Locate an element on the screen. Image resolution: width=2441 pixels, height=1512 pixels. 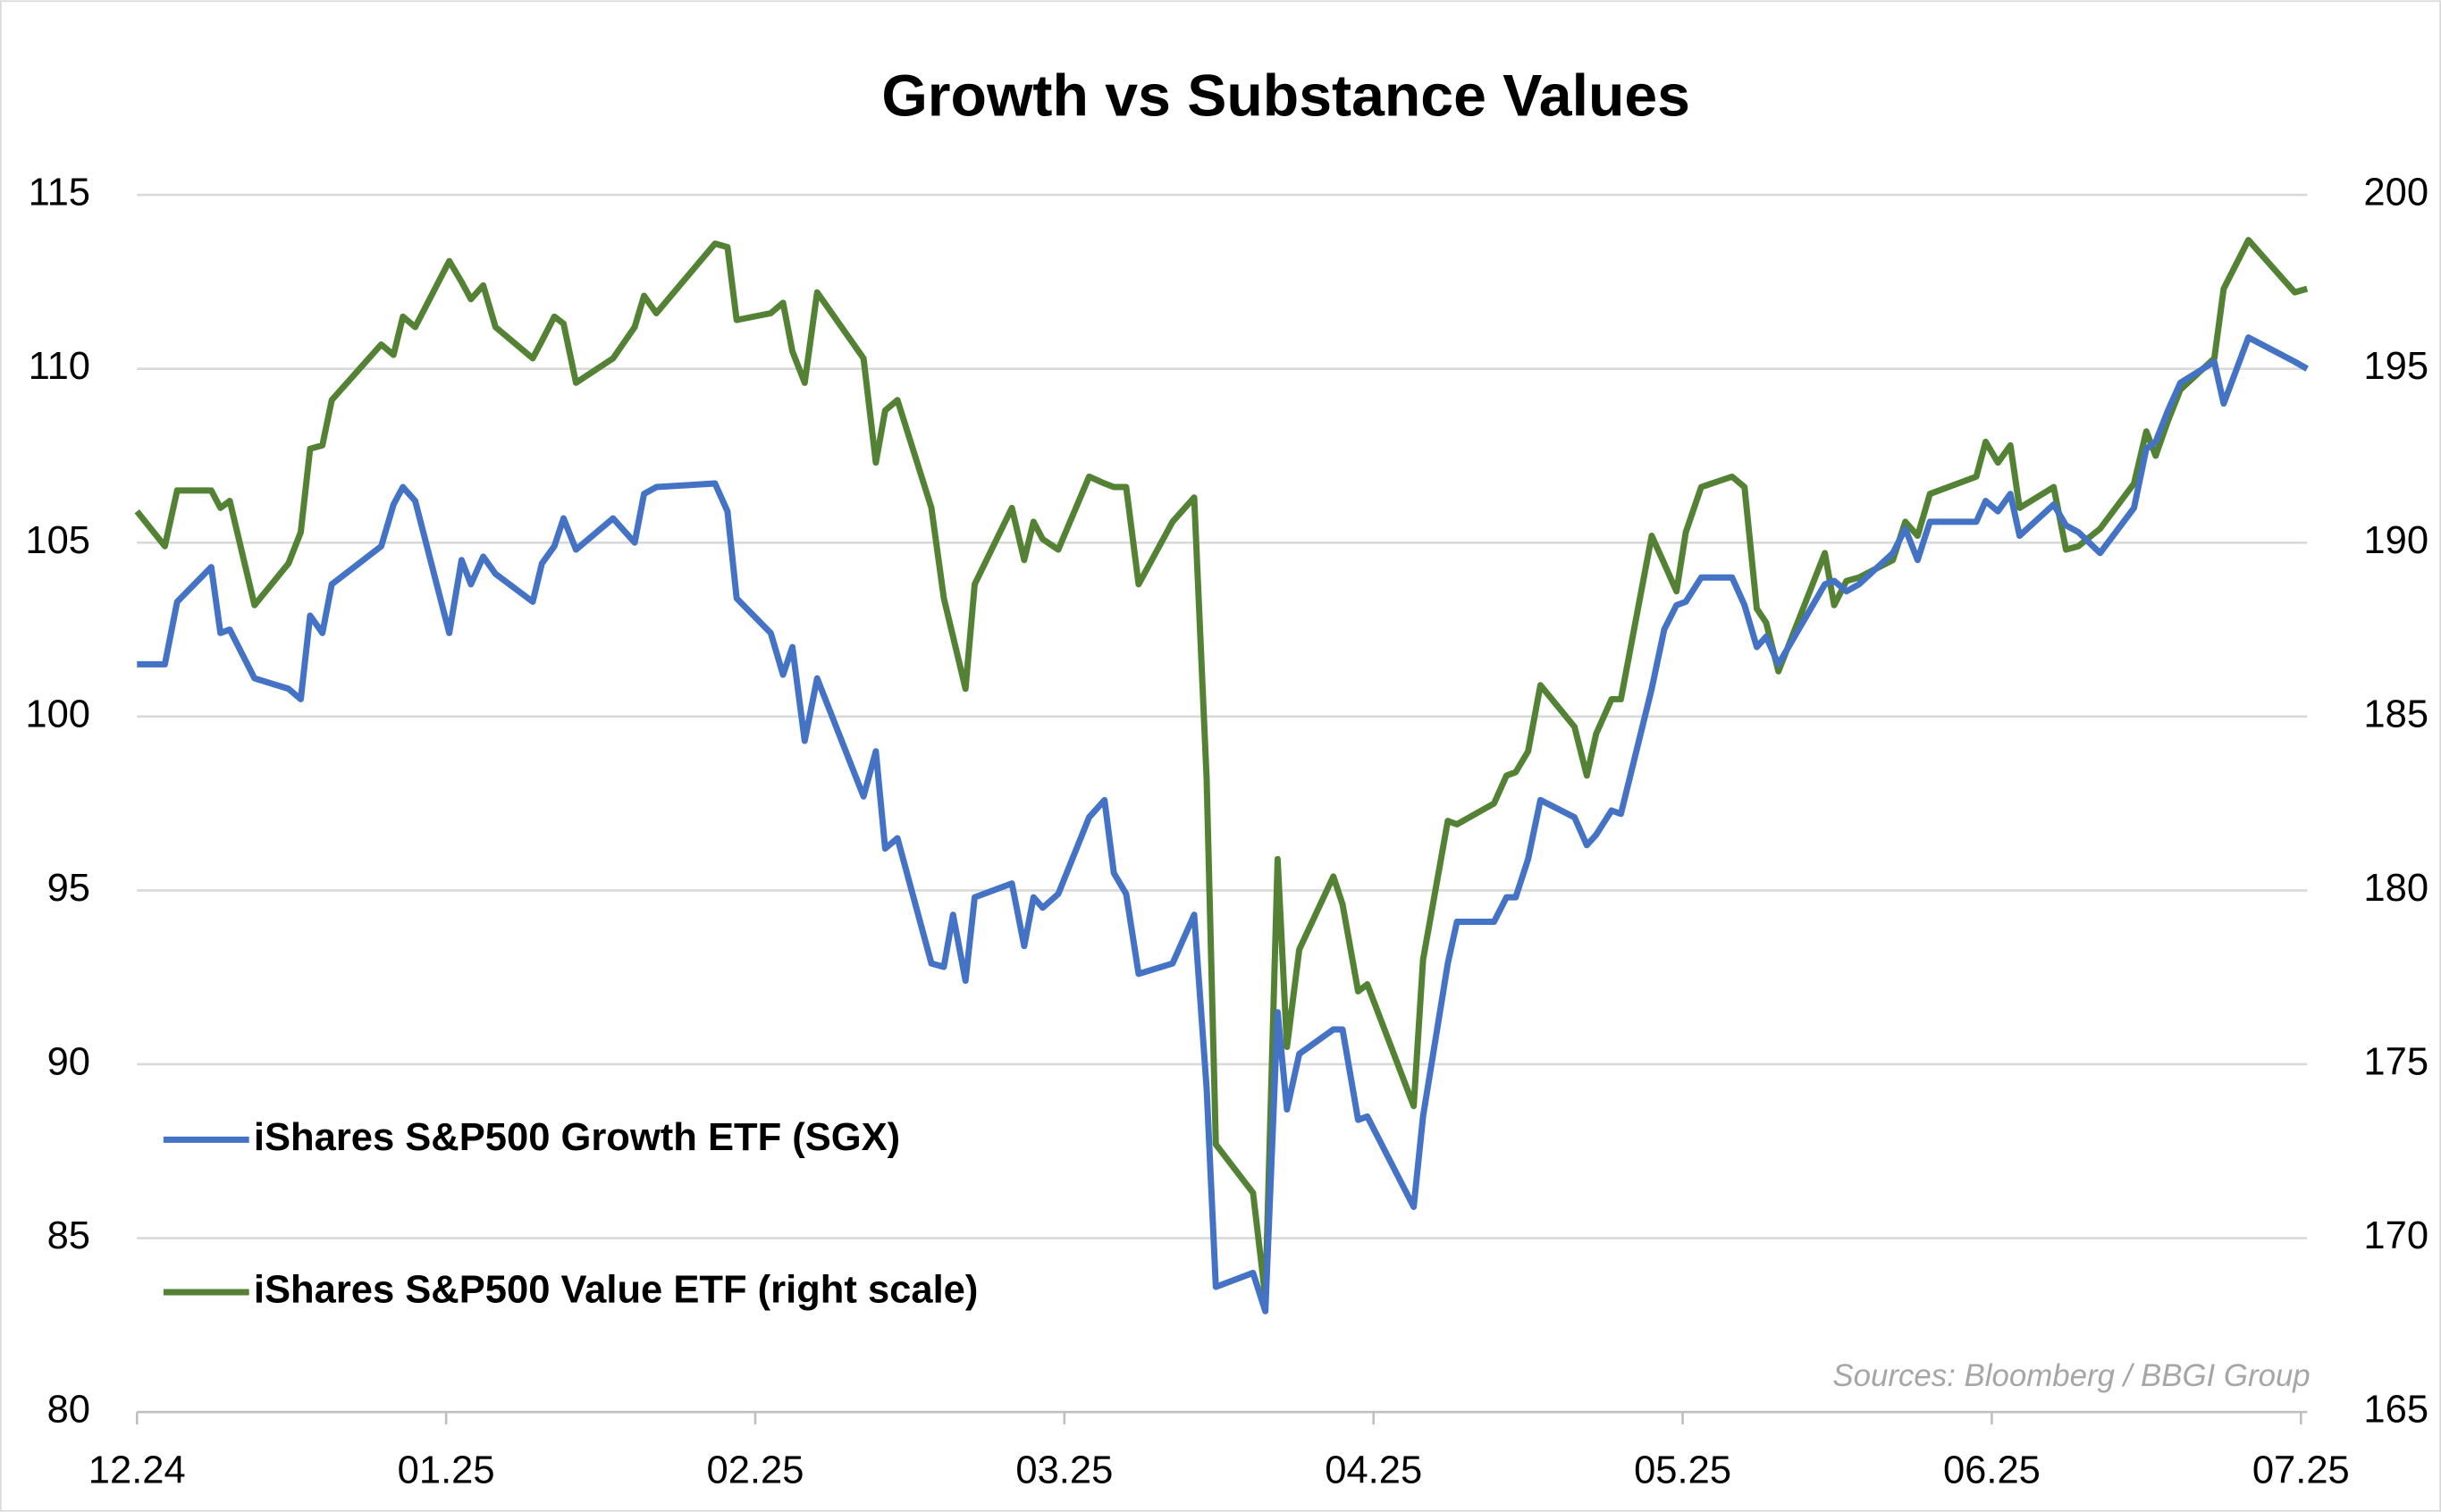
y2-tick-label: 190 is located at coordinates (2395, 540).